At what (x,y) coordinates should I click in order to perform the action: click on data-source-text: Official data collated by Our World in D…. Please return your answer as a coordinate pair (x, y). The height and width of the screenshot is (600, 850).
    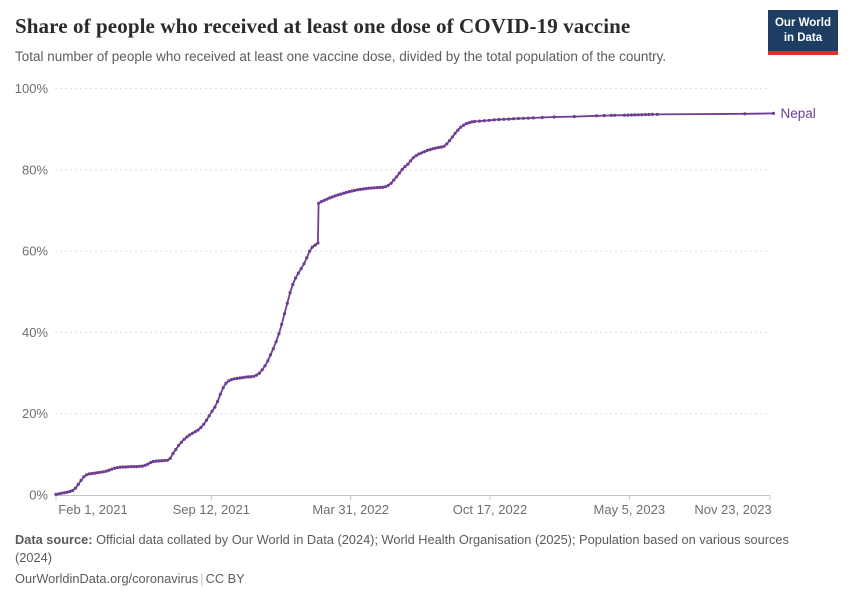
    Looking at the image, I should click on (402, 548).